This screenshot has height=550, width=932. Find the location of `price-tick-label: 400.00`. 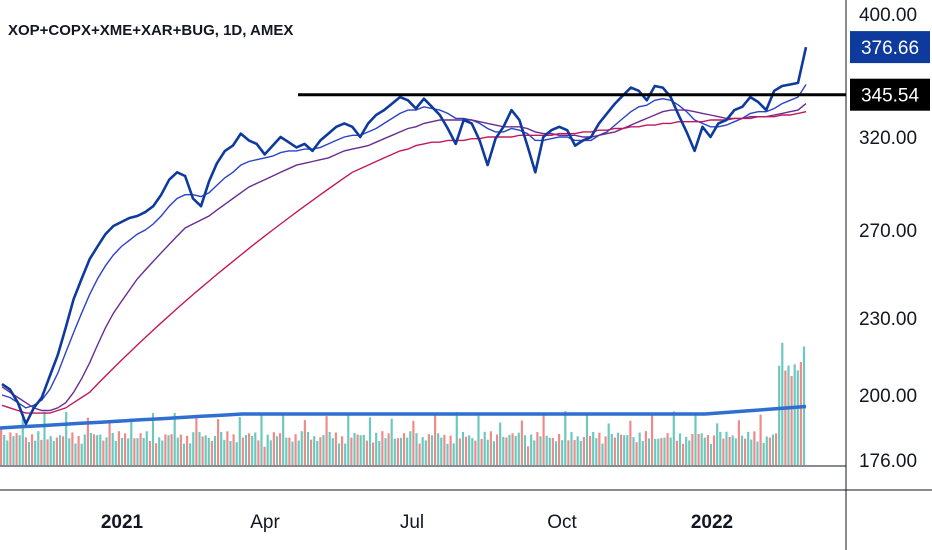

price-tick-label: 400.00 is located at coordinates (888, 15).